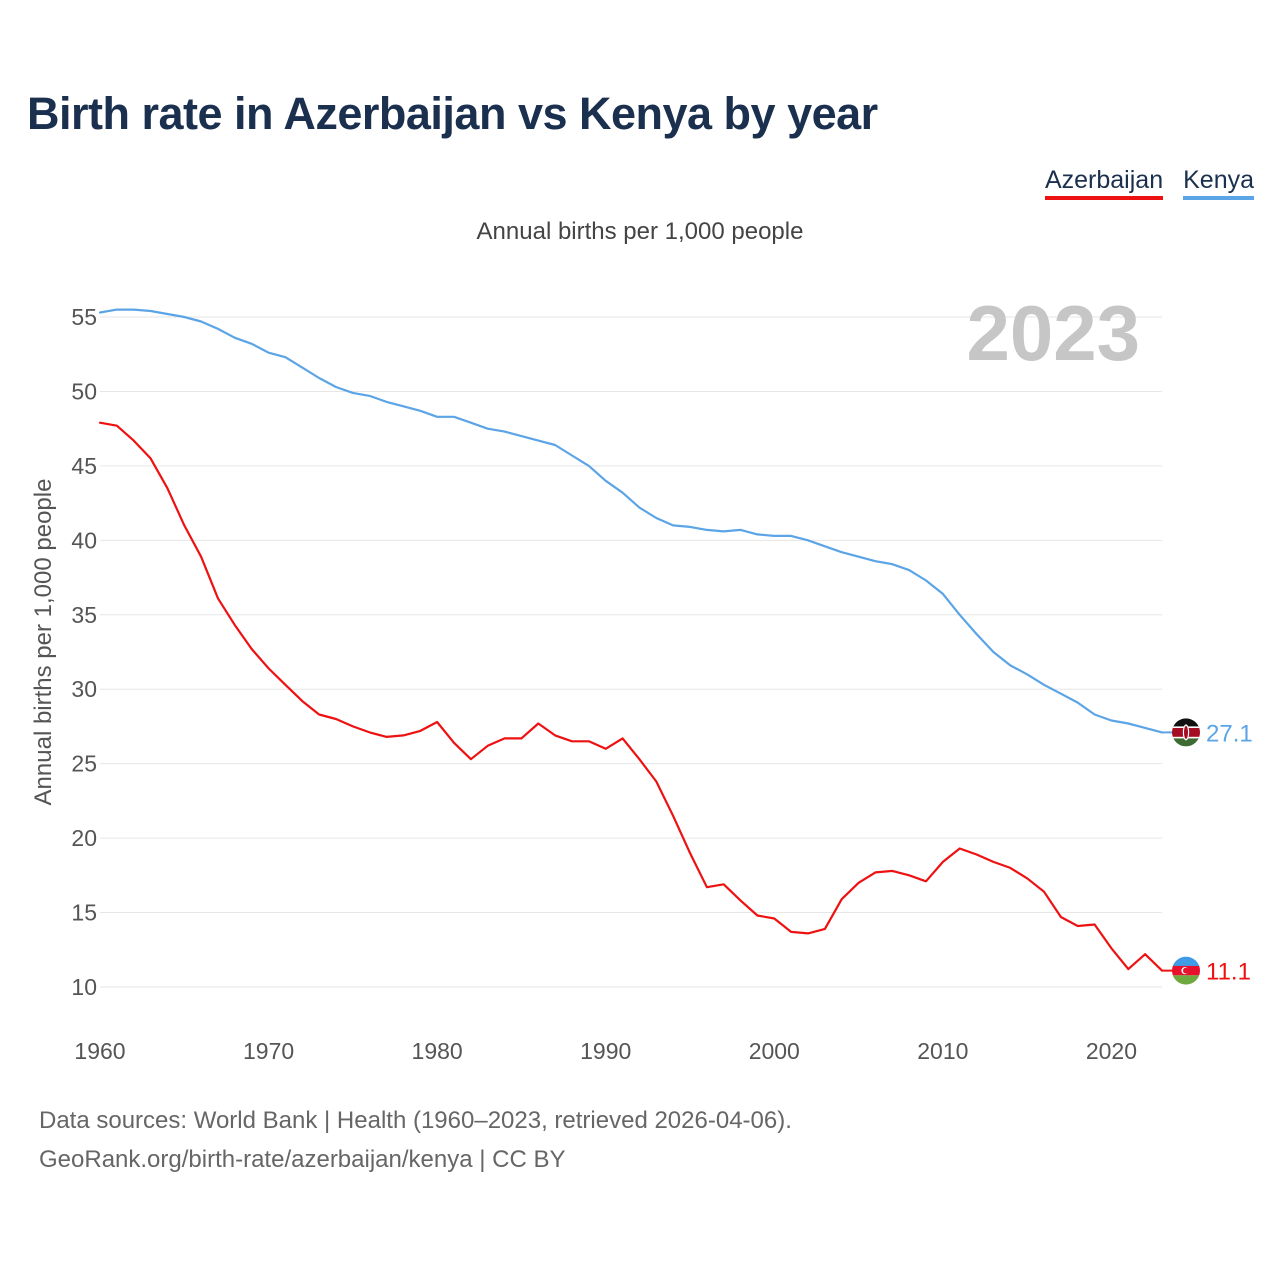  I want to click on kenya-flag-icon, so click(1186, 732).